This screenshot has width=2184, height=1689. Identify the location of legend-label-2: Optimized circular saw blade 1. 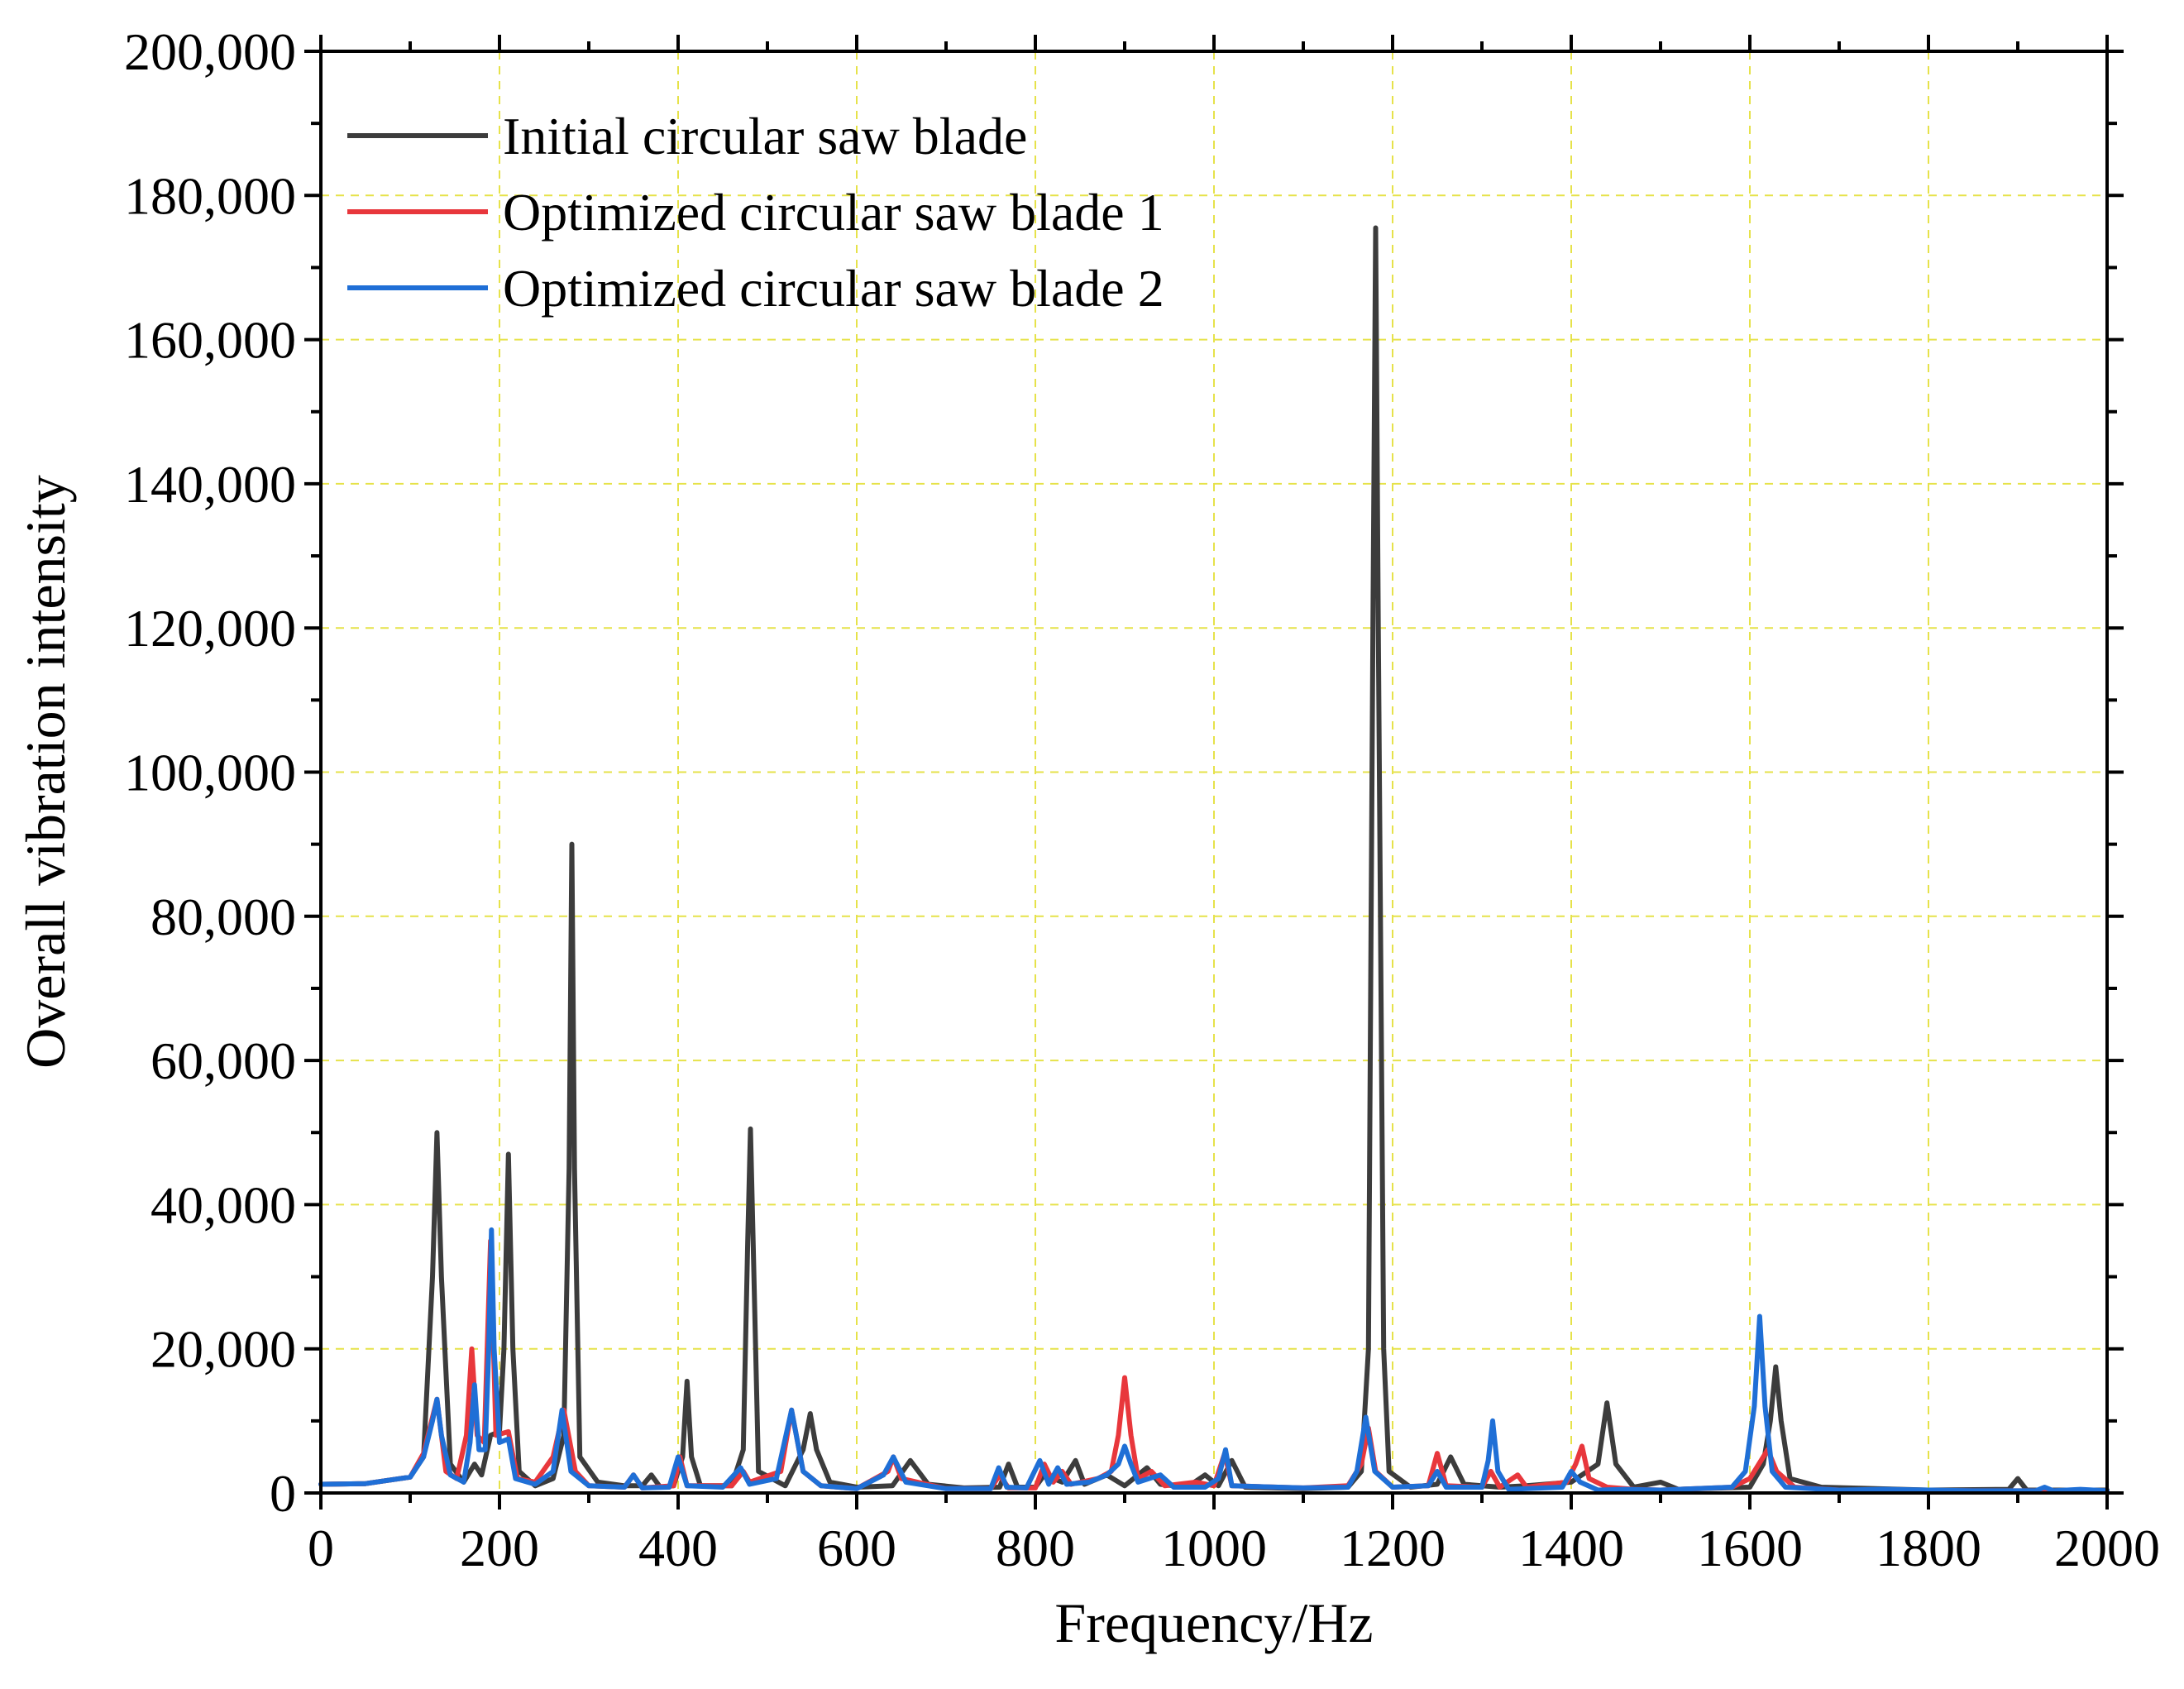
(833, 212).